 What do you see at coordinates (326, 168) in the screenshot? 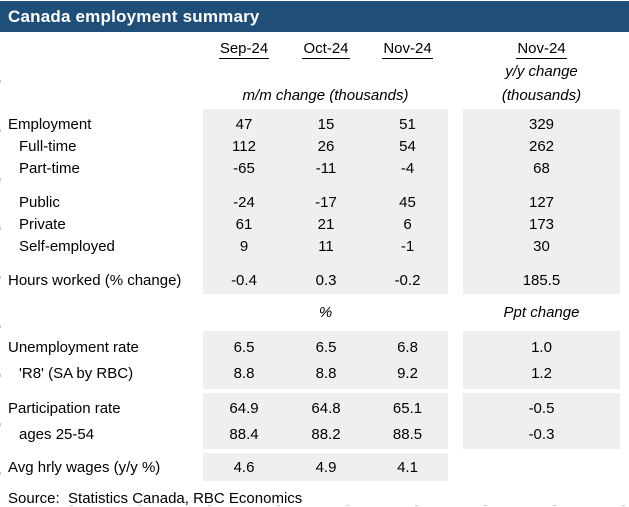
I see `cell-value: -11` at bounding box center [326, 168].